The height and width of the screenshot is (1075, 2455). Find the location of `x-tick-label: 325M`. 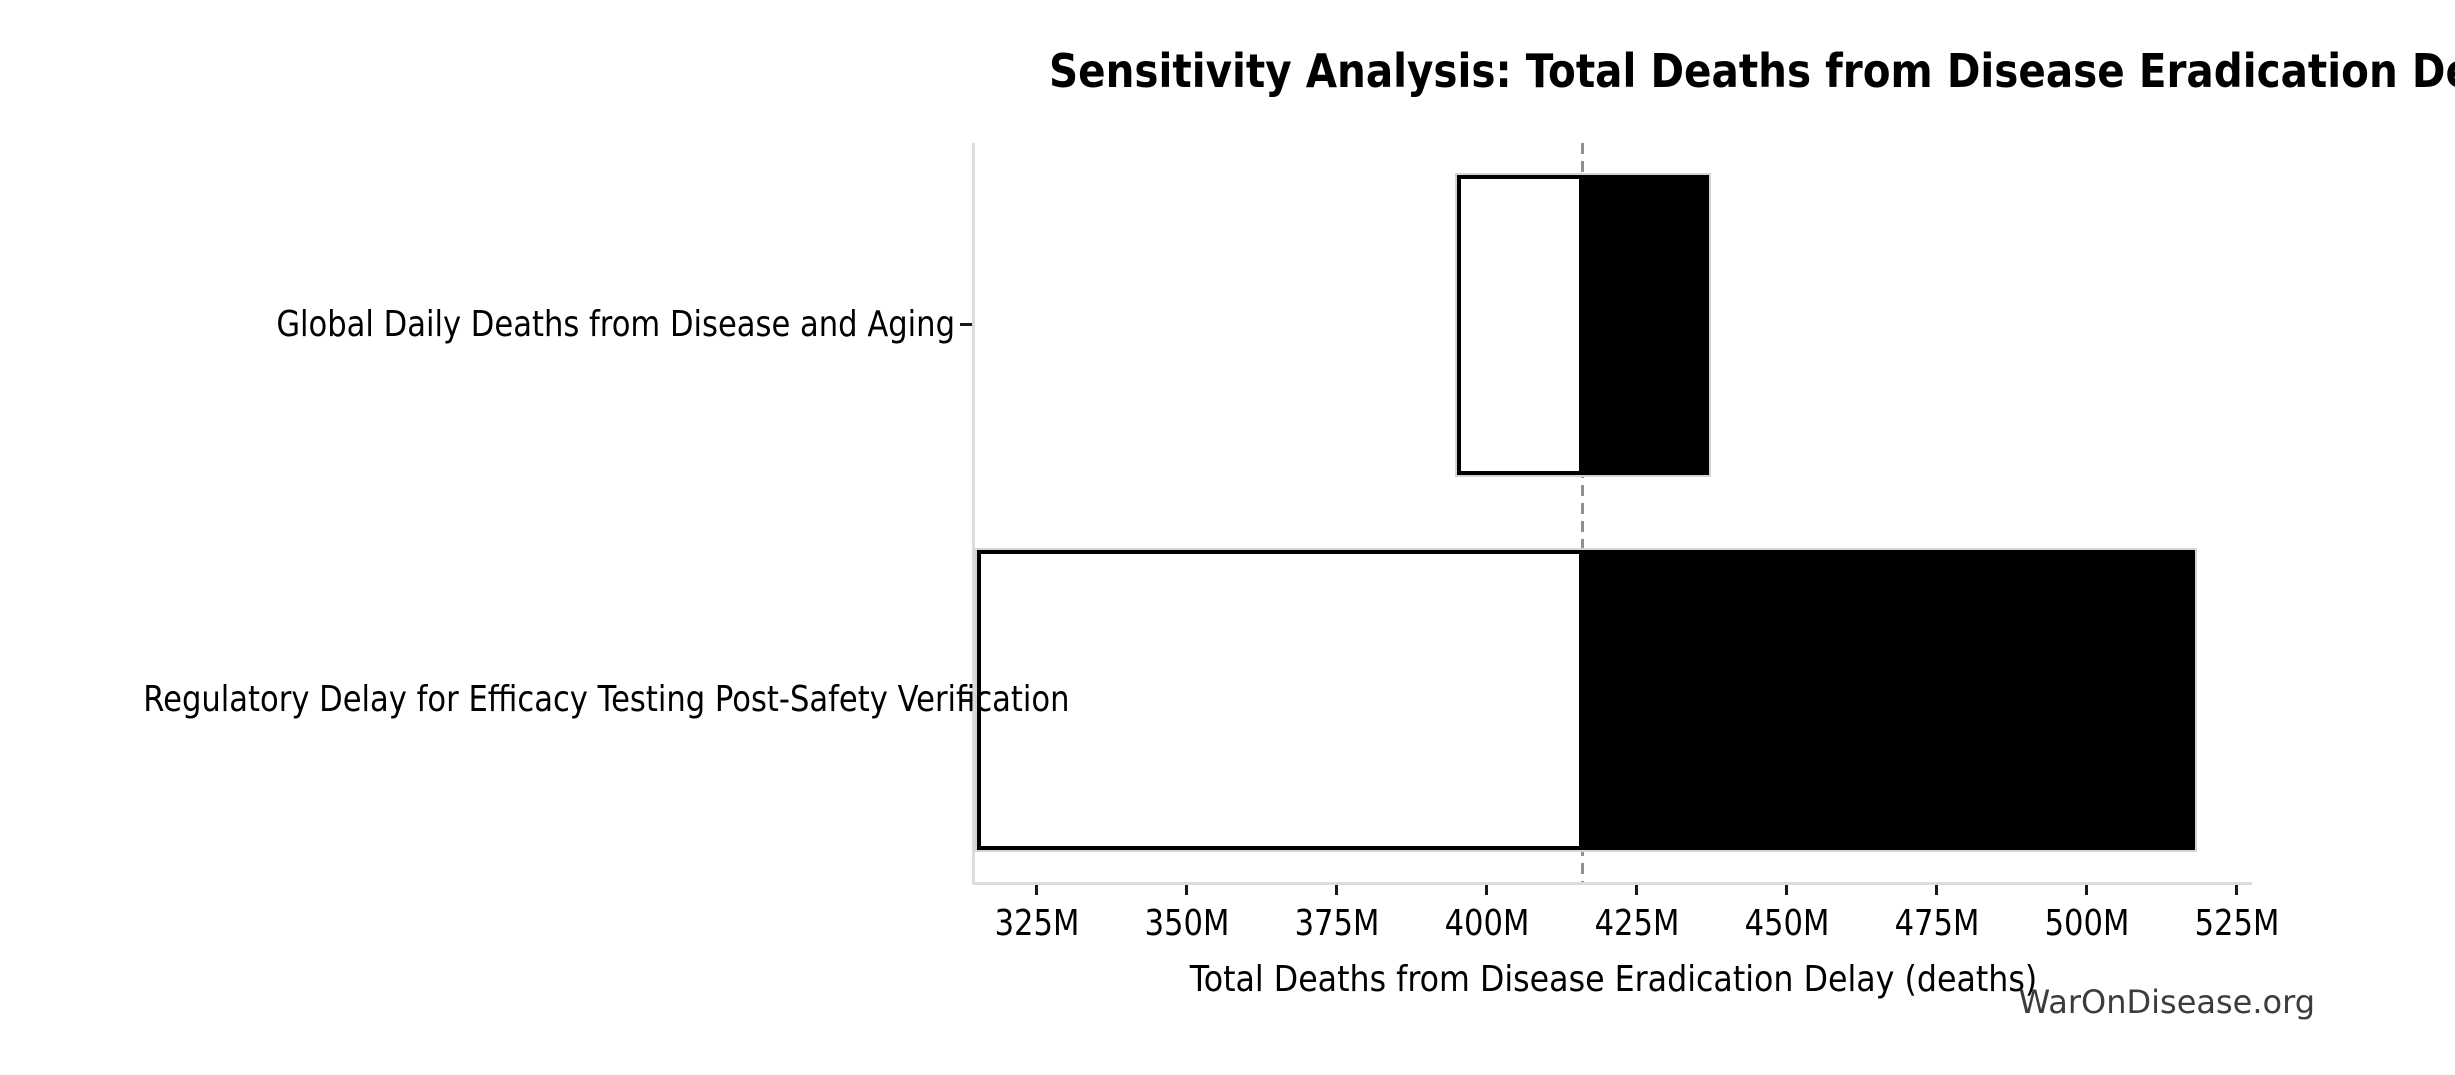

x-tick-label: 325M is located at coordinates (1037, 923).